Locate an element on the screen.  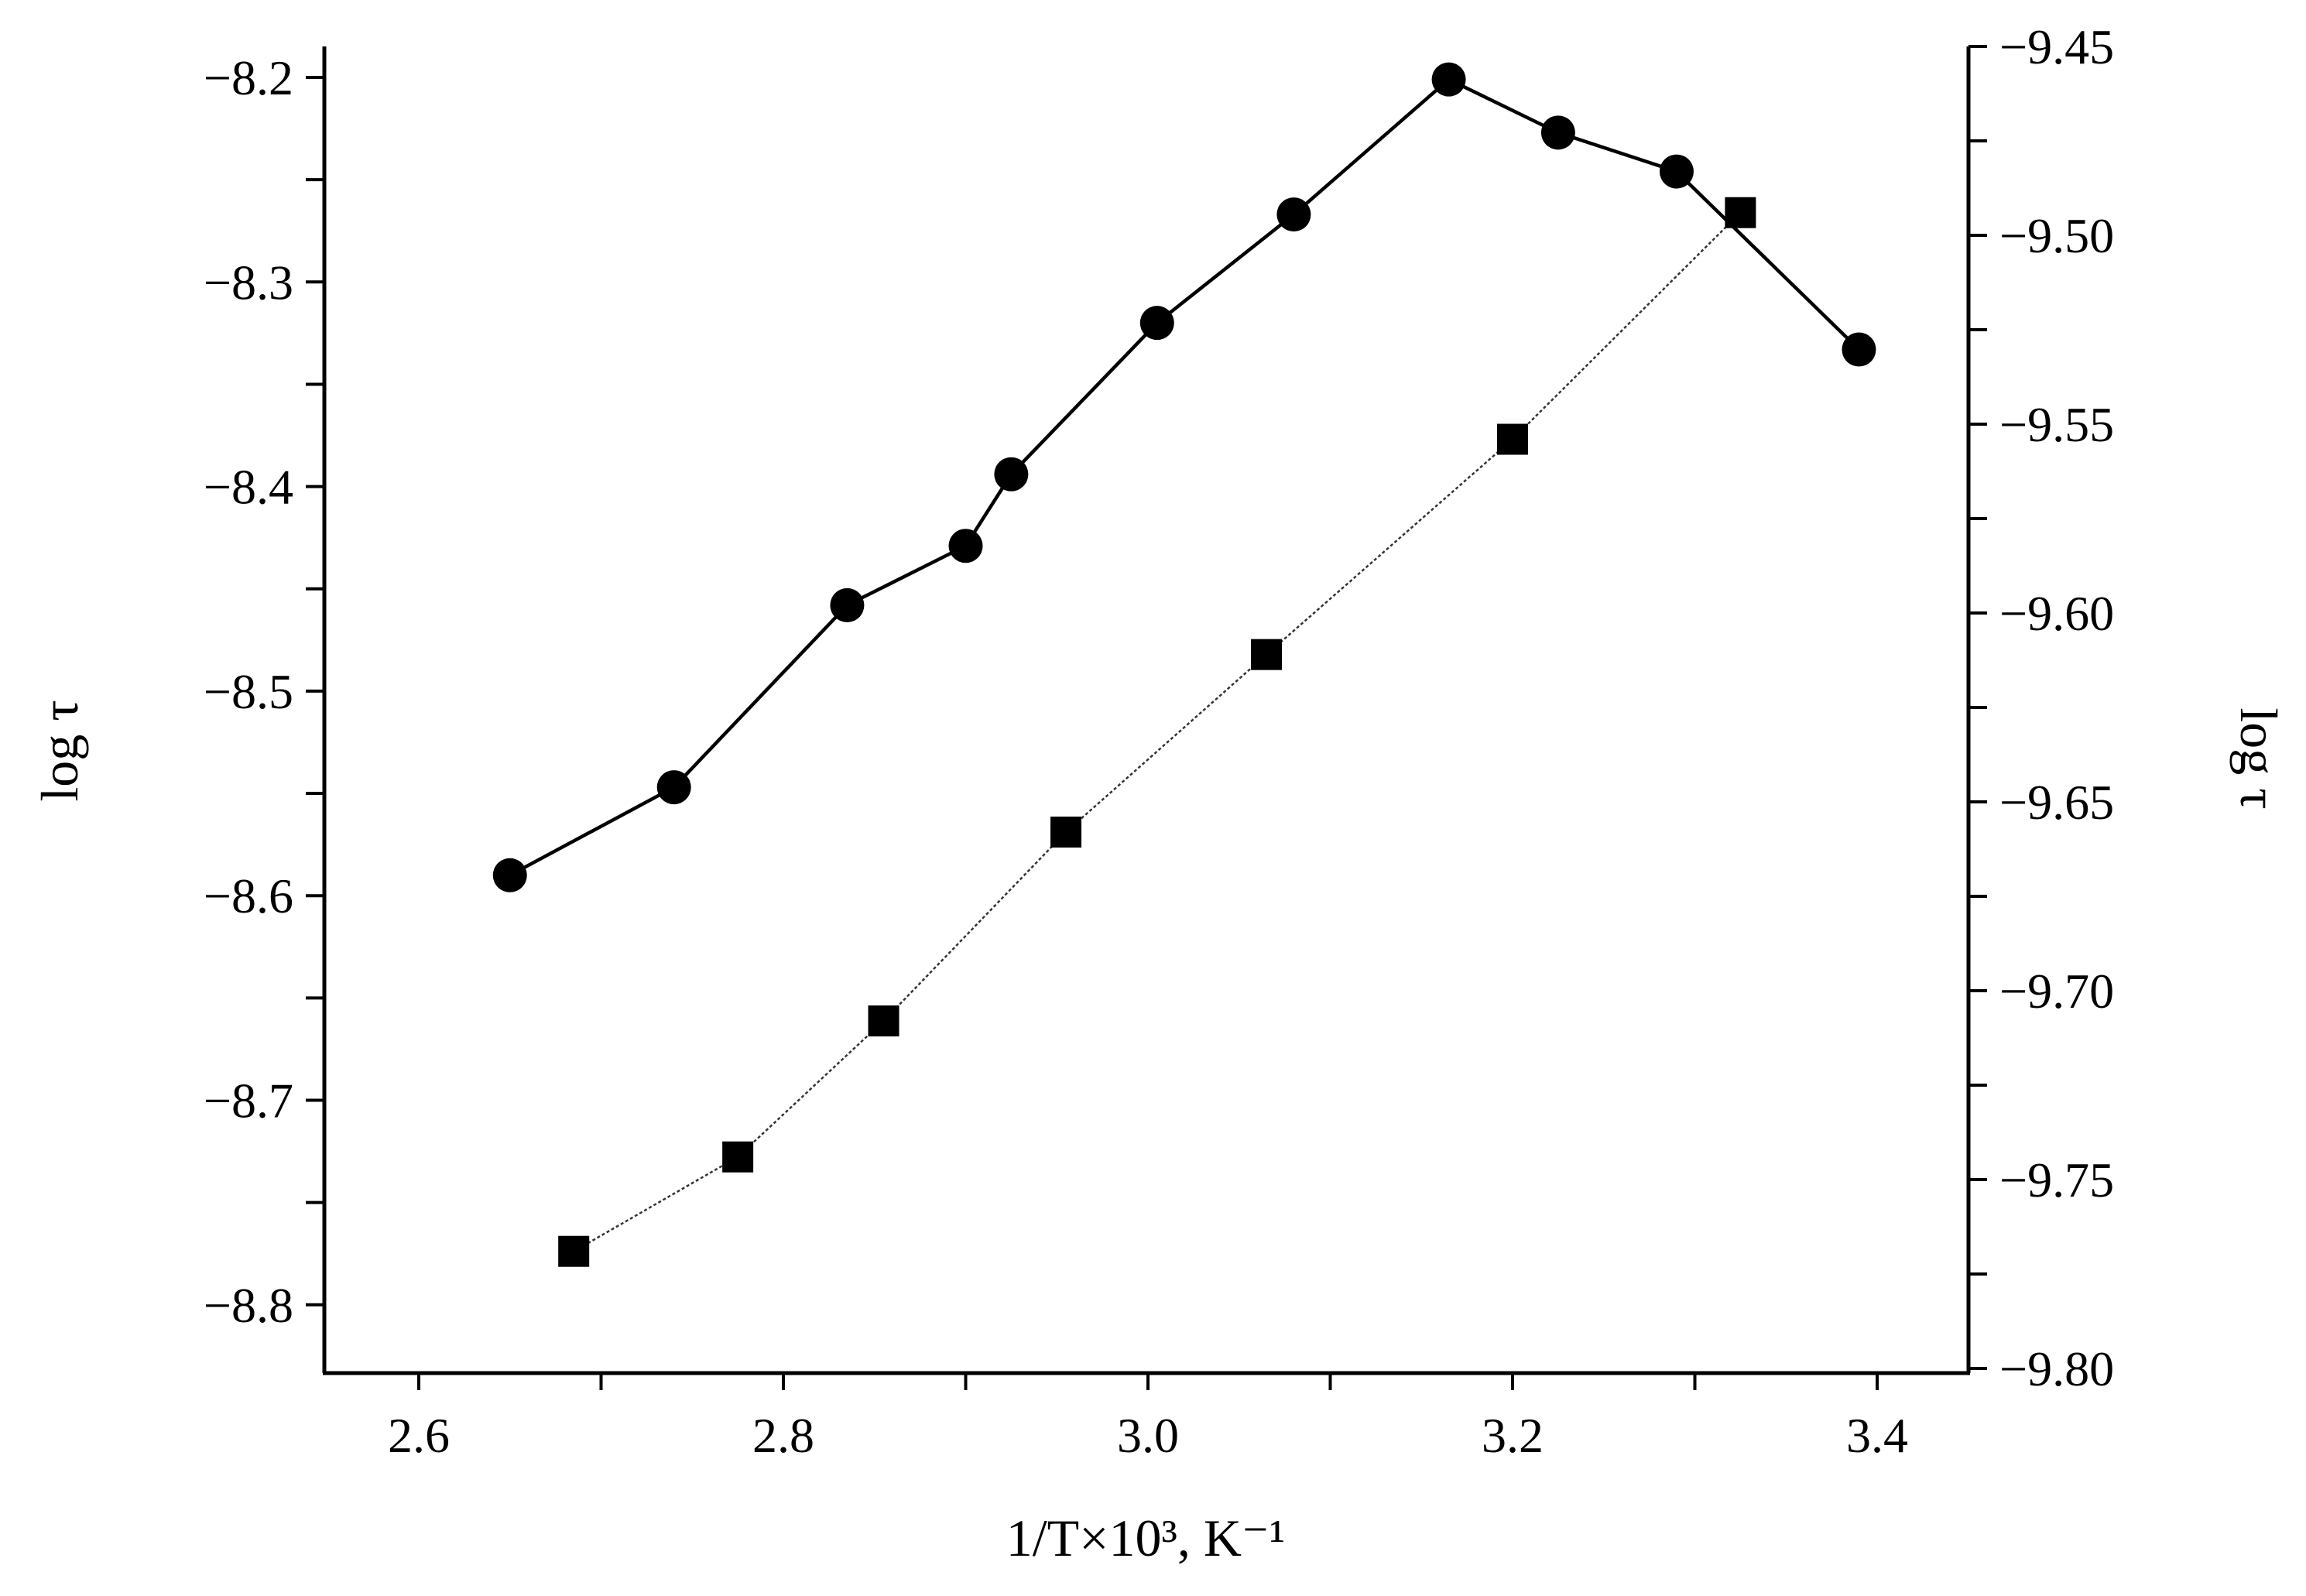
left-y-tick-label: −8.2 is located at coordinates (248, 77).